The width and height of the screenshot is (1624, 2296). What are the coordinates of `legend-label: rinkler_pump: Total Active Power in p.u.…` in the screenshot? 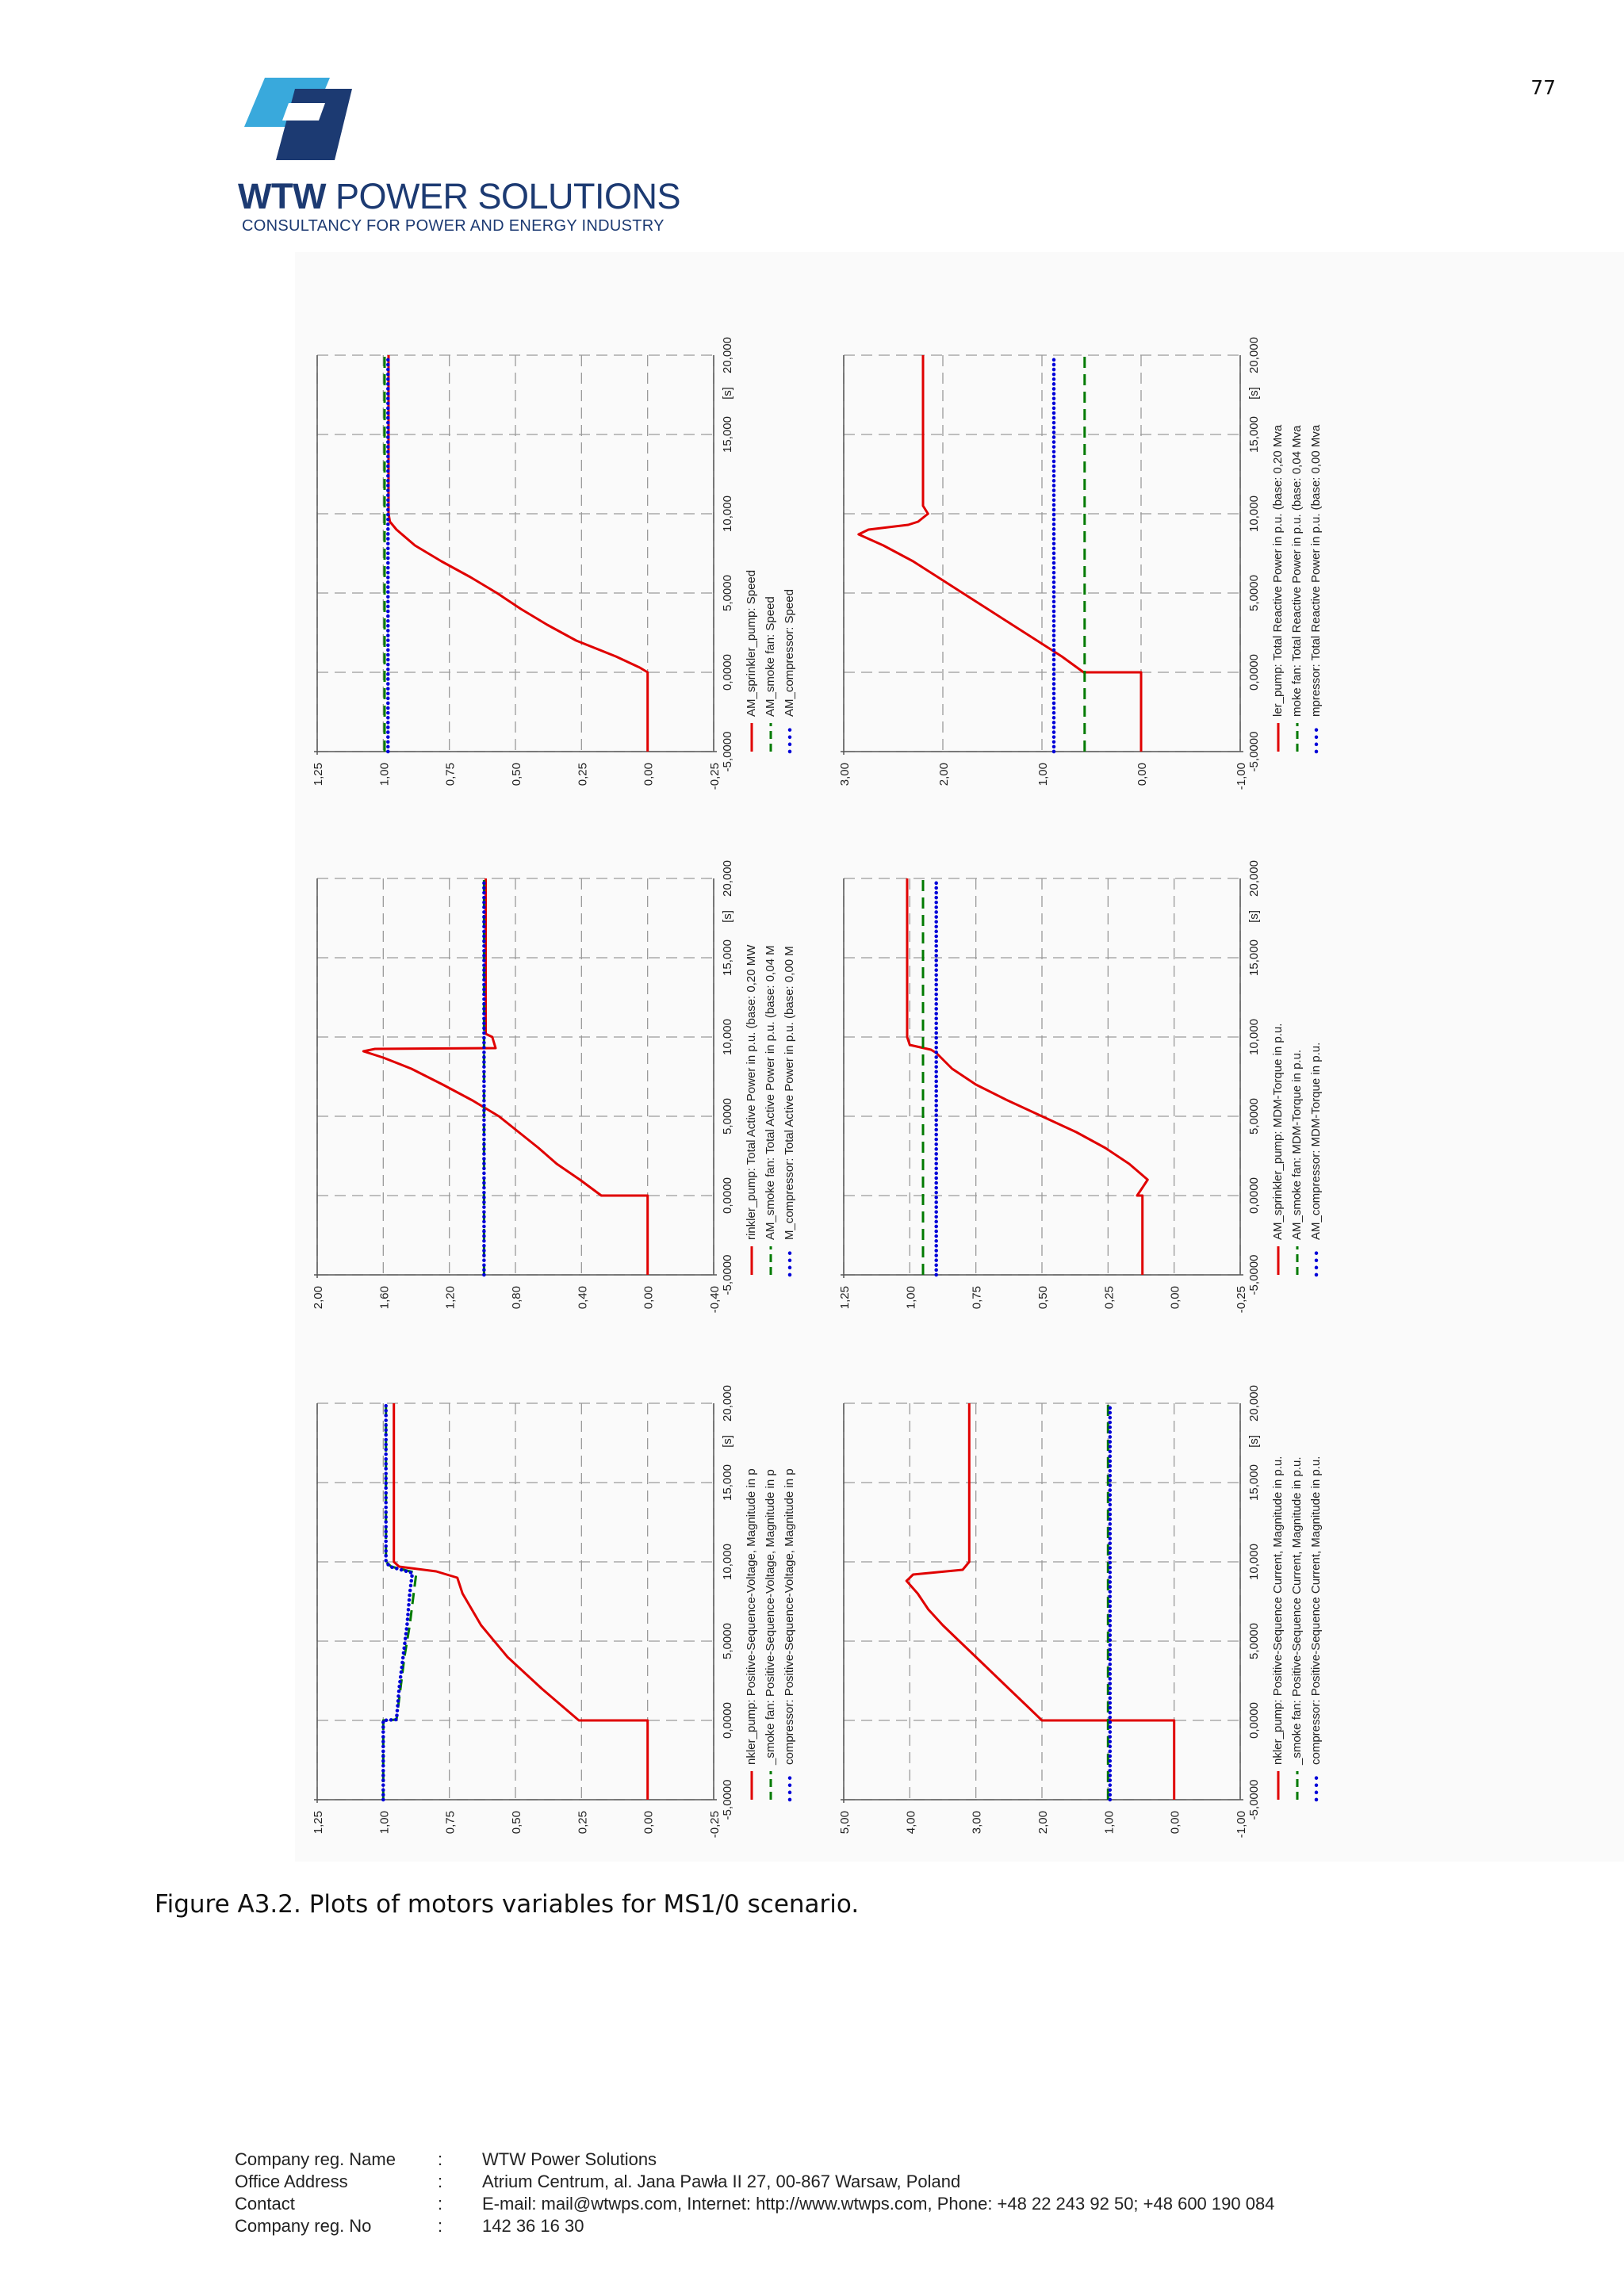 It's located at (751, 1092).